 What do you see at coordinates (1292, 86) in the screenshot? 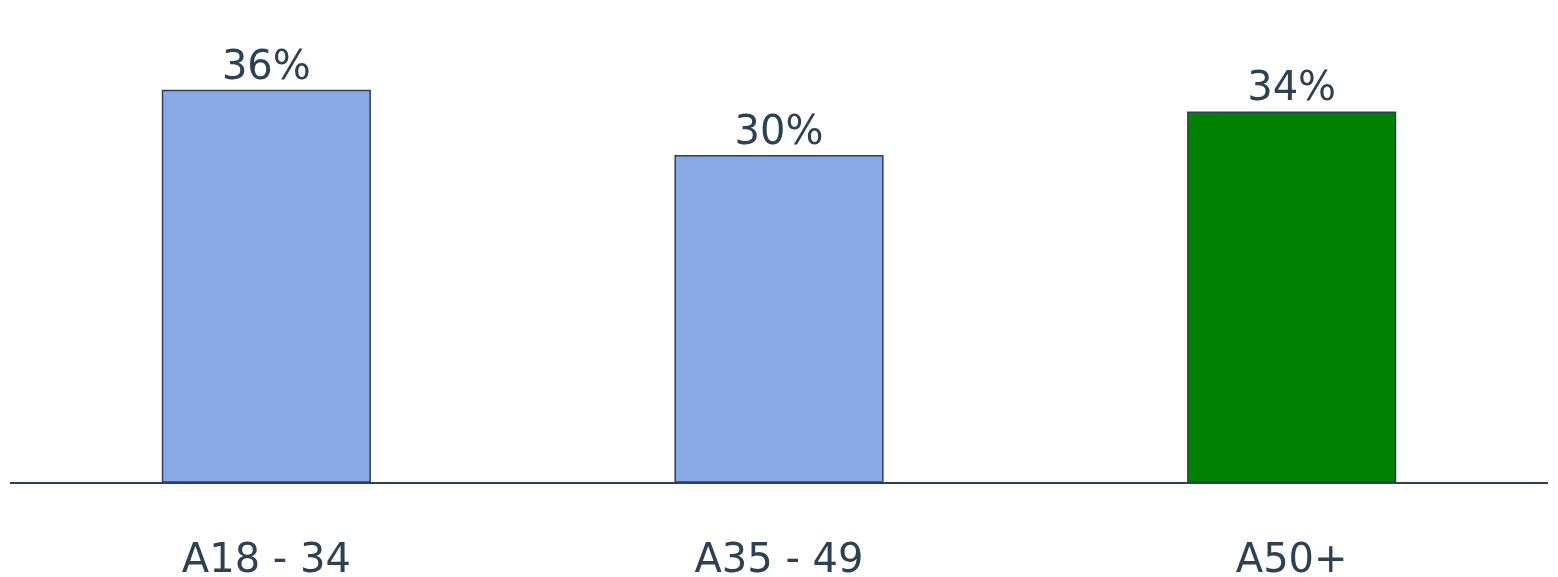
I see `data-label: 34%` at bounding box center [1292, 86].